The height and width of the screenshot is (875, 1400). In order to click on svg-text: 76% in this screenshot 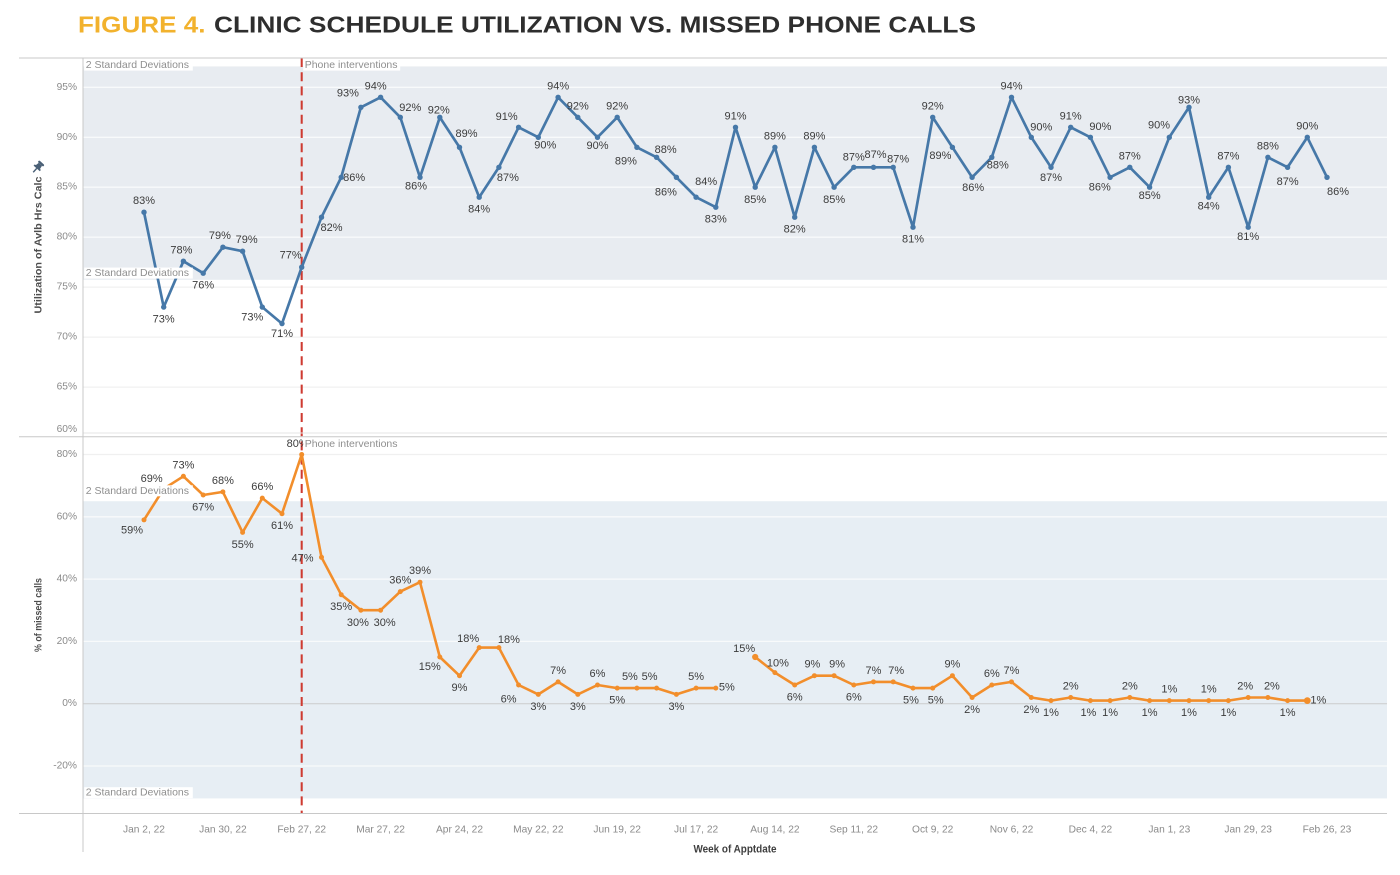, I will do `click(203, 286)`.